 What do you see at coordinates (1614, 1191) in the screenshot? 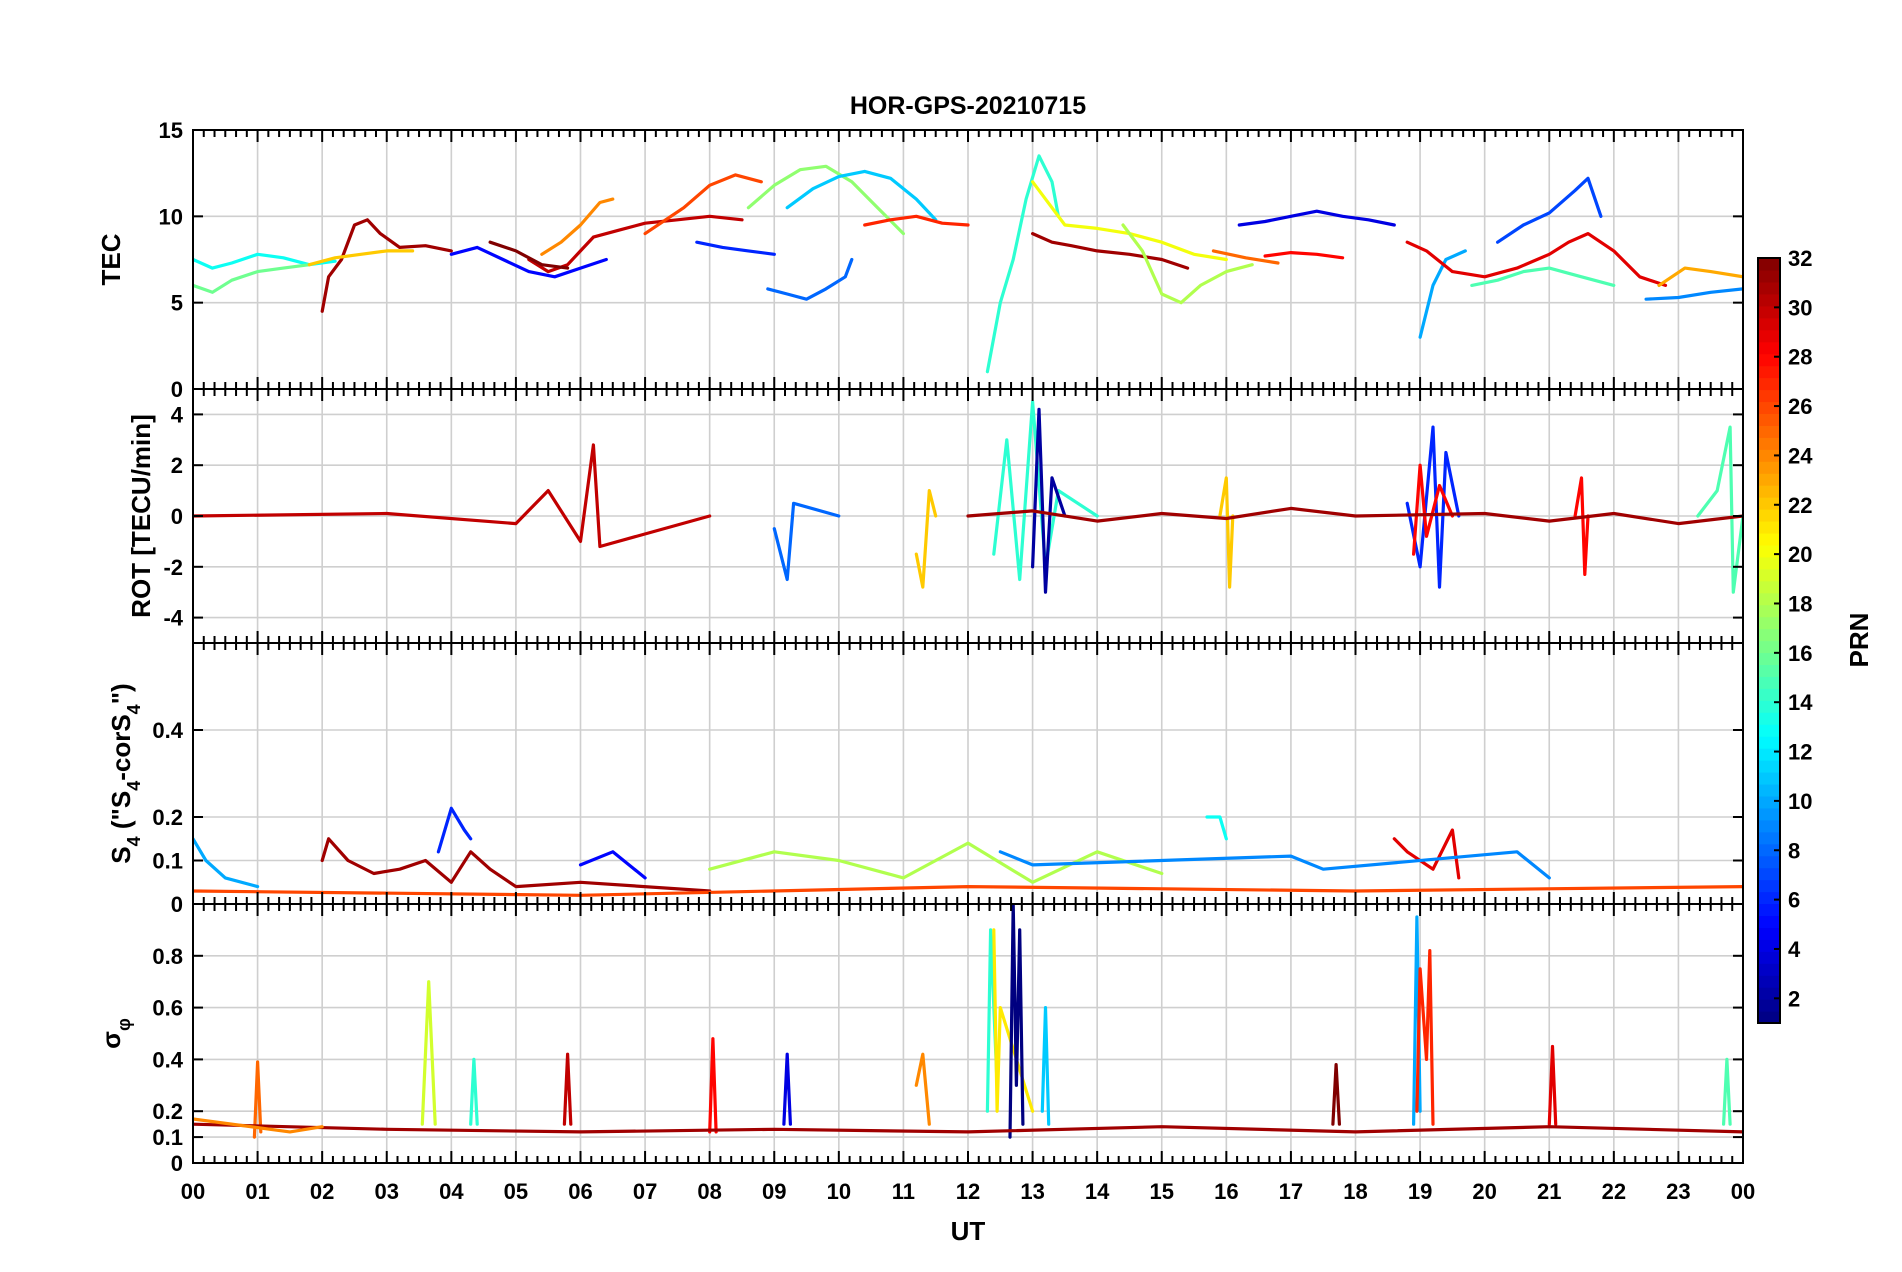
I see `x-tick-label: 22` at bounding box center [1614, 1191].